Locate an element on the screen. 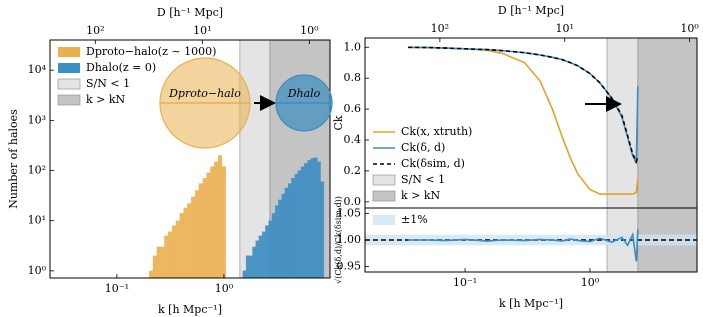 Image resolution: width=703 pixels, height=317 pixels. legend-label: Ck(δ, d) is located at coordinates (423, 147).